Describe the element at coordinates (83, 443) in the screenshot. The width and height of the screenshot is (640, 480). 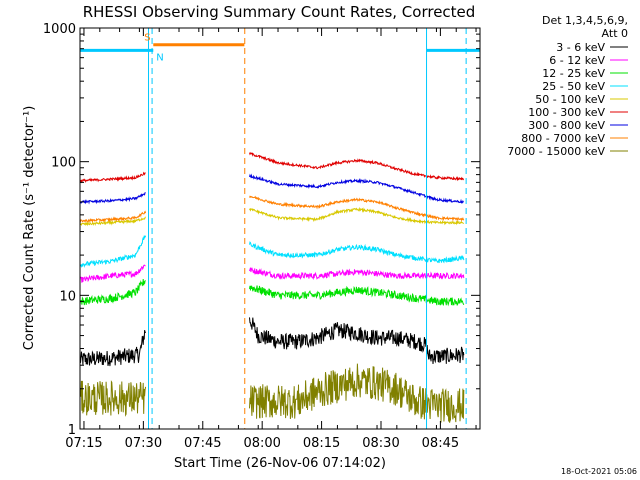
I see `x-tick-label: 07:15` at that location.